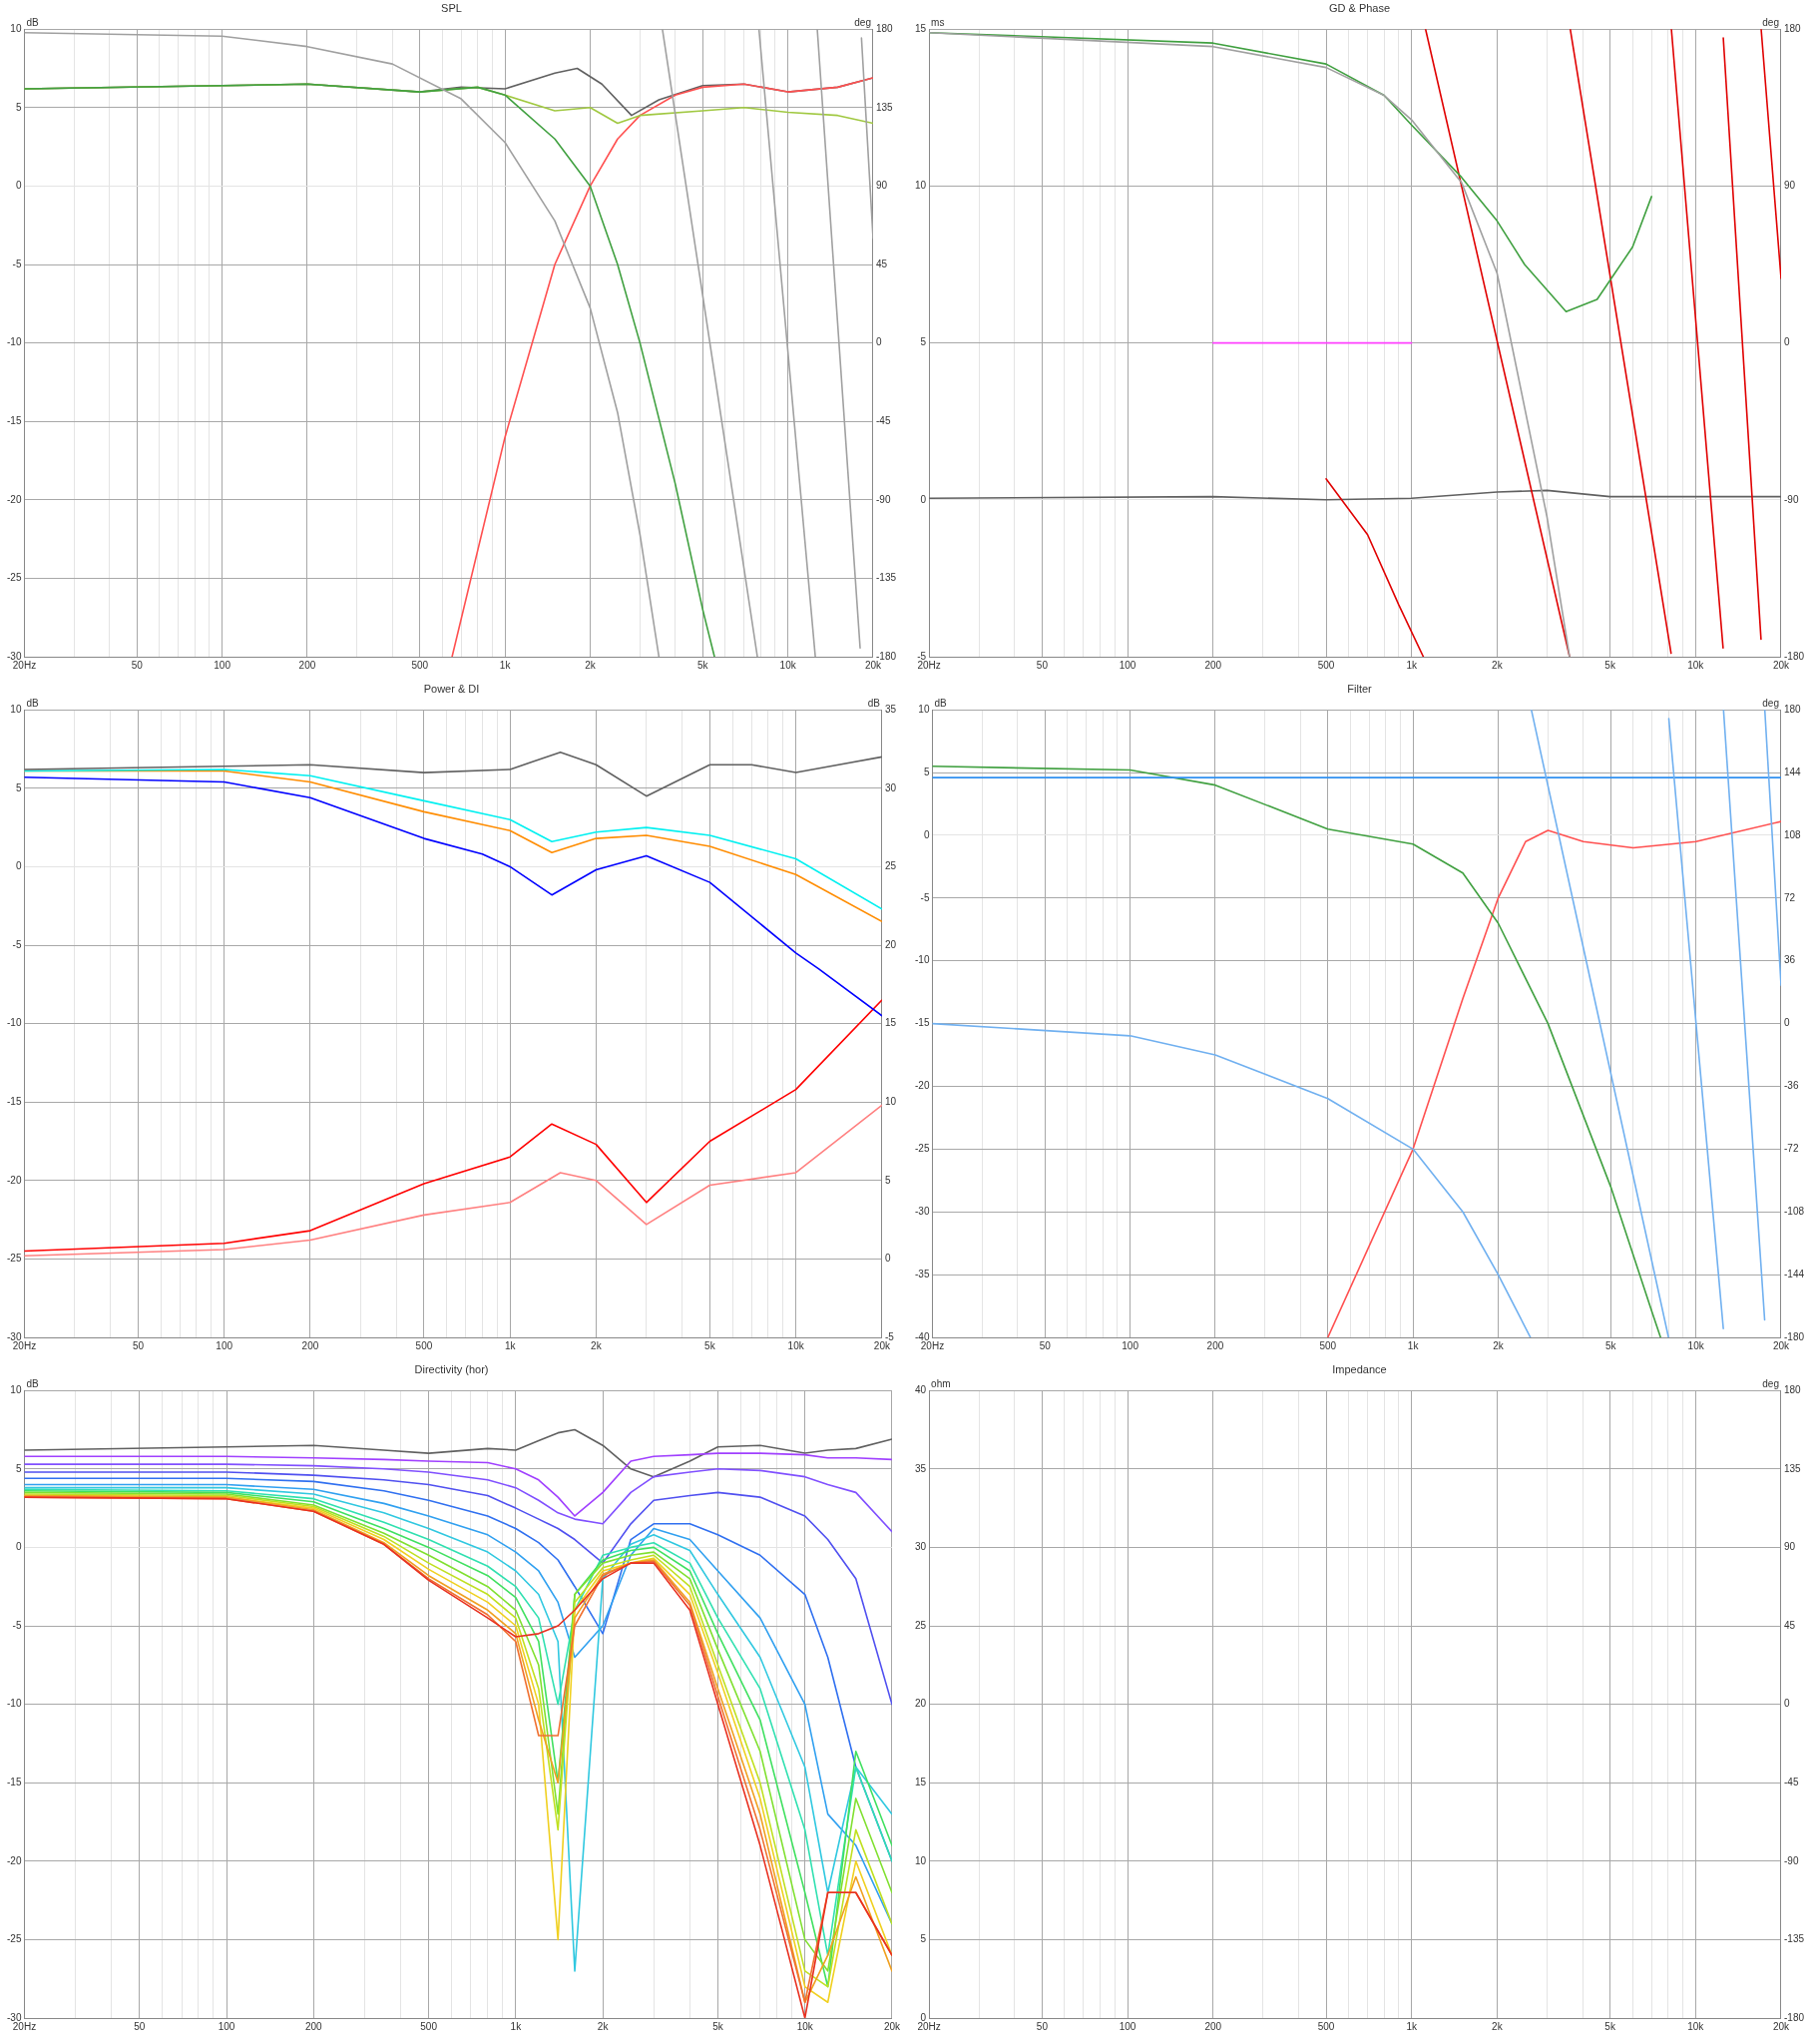  Describe the element at coordinates (1789, 186) in the screenshot. I see `y2-tick-label: 90` at that location.